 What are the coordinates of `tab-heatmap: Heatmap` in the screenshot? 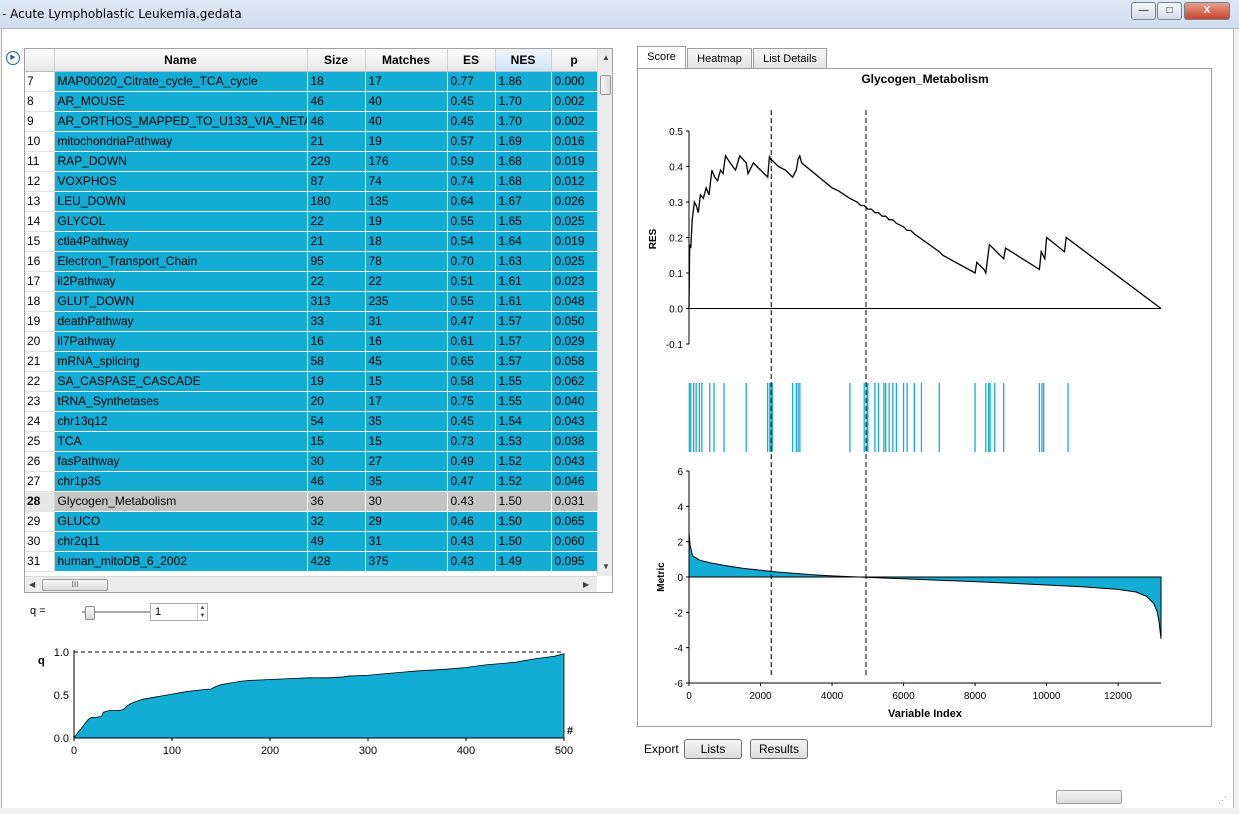 It's located at (719, 58).